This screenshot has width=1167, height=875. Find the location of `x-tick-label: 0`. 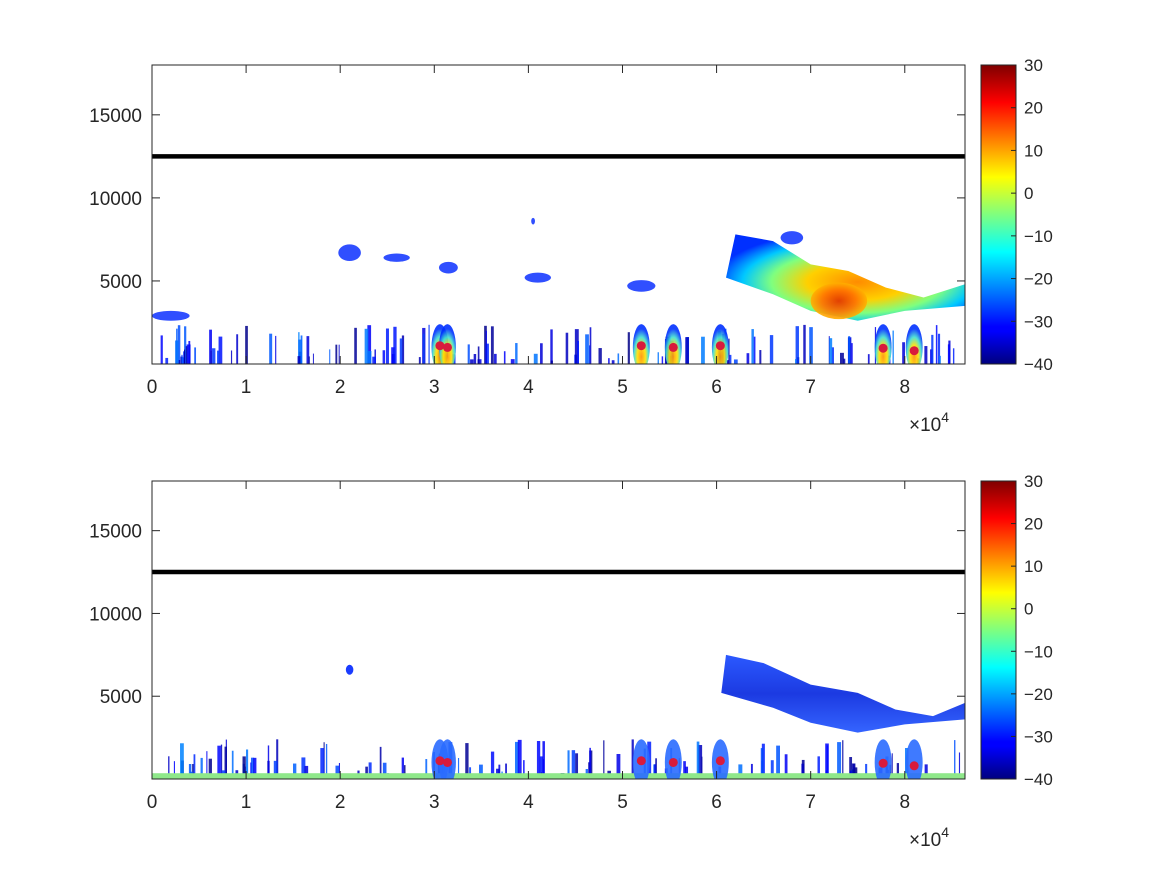

x-tick-label: 0 is located at coordinates (152, 802).